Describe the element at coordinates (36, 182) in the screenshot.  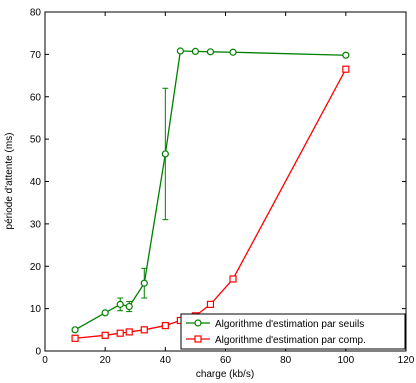
I see `y-tick-label: 40` at that location.